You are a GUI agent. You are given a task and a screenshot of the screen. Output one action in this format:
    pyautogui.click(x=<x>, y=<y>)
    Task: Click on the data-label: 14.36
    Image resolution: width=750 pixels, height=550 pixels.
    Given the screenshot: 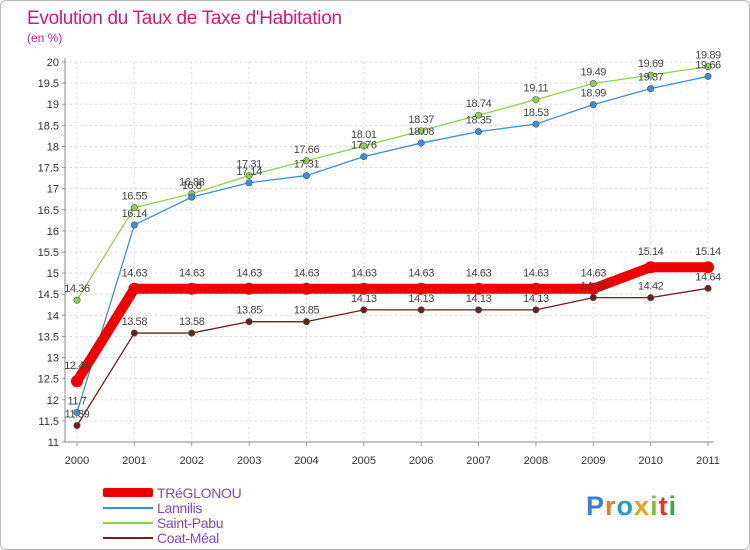 What is the action you would take?
    pyautogui.click(x=77, y=289)
    